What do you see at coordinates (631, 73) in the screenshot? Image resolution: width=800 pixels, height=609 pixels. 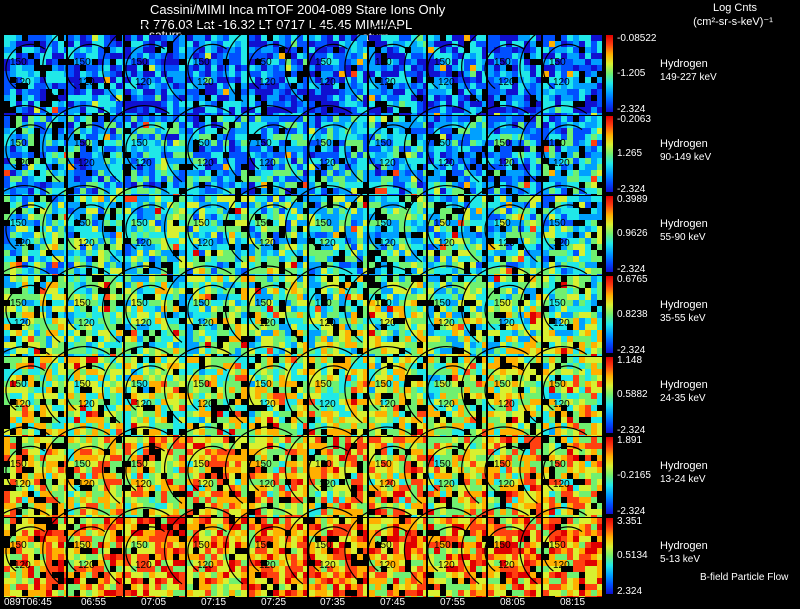 I see `colorbar-mid: -1.205` at bounding box center [631, 73].